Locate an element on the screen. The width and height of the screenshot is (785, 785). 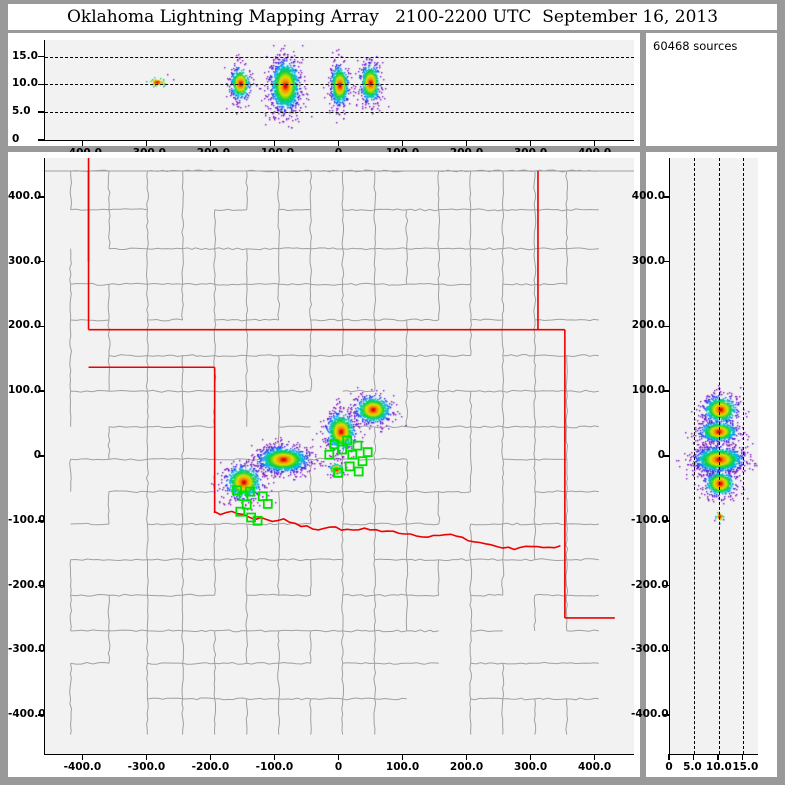
x-tick-label-east-west: 200.0 is located at coordinates (466, 767).